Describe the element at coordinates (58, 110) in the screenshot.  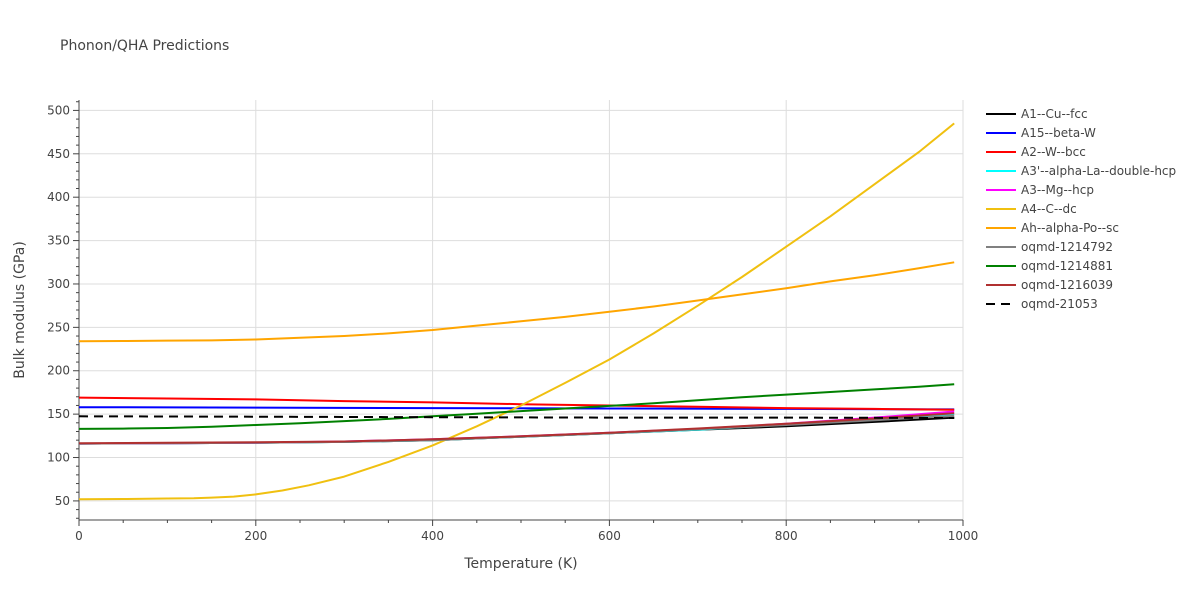
I see `y-tick-label: 500` at that location.